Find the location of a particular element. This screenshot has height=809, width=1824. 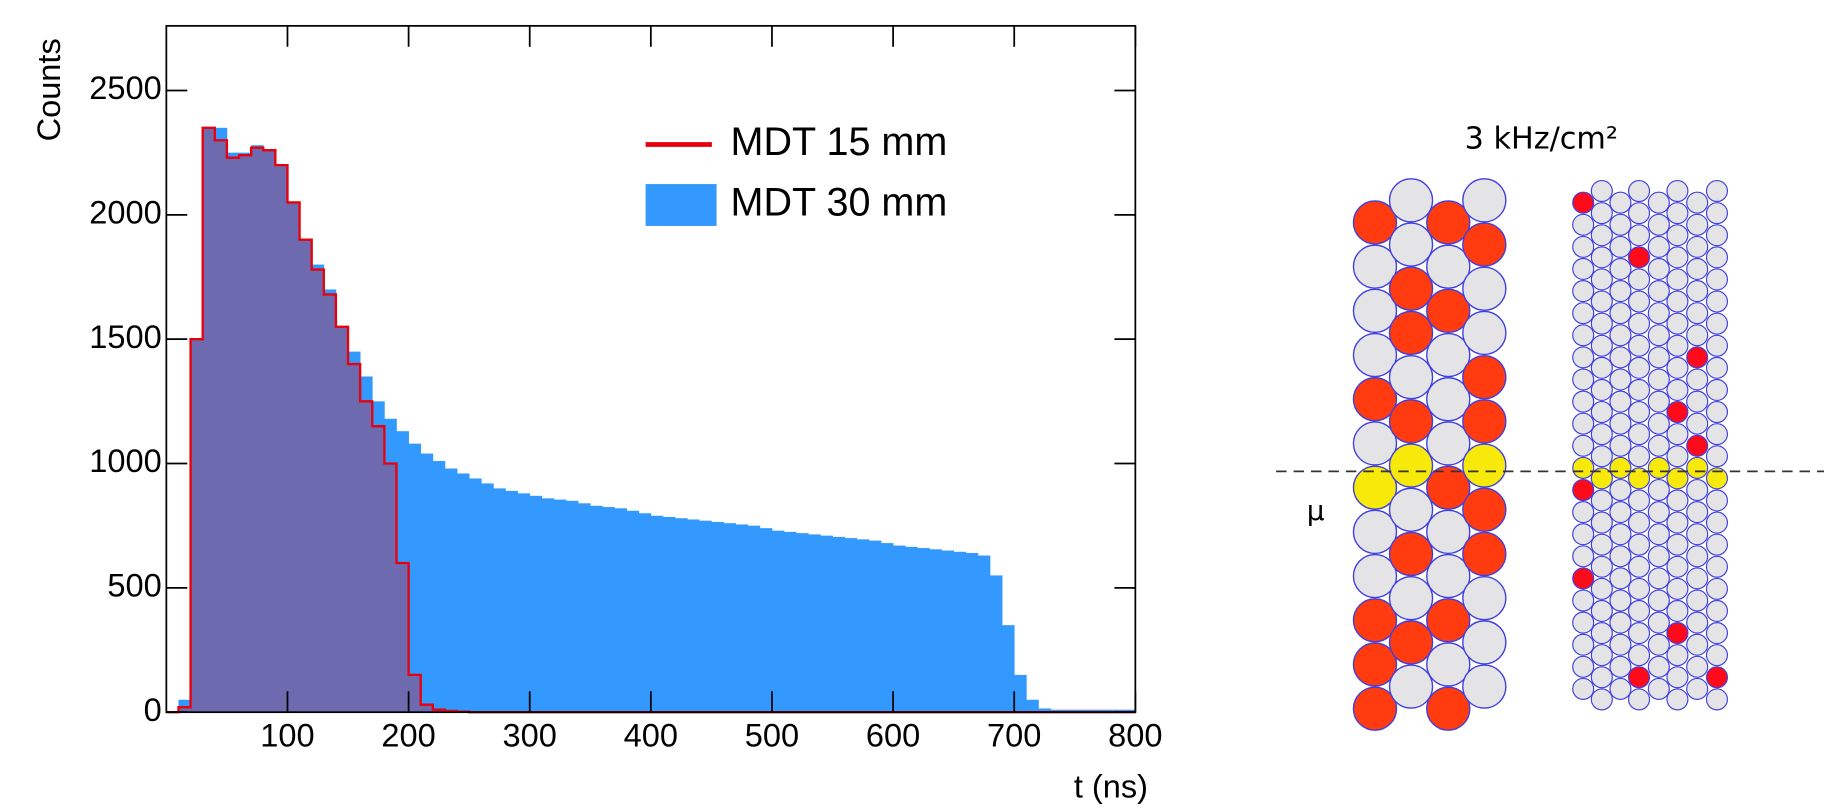

x-tick-label: 200 is located at coordinates (408, 735).